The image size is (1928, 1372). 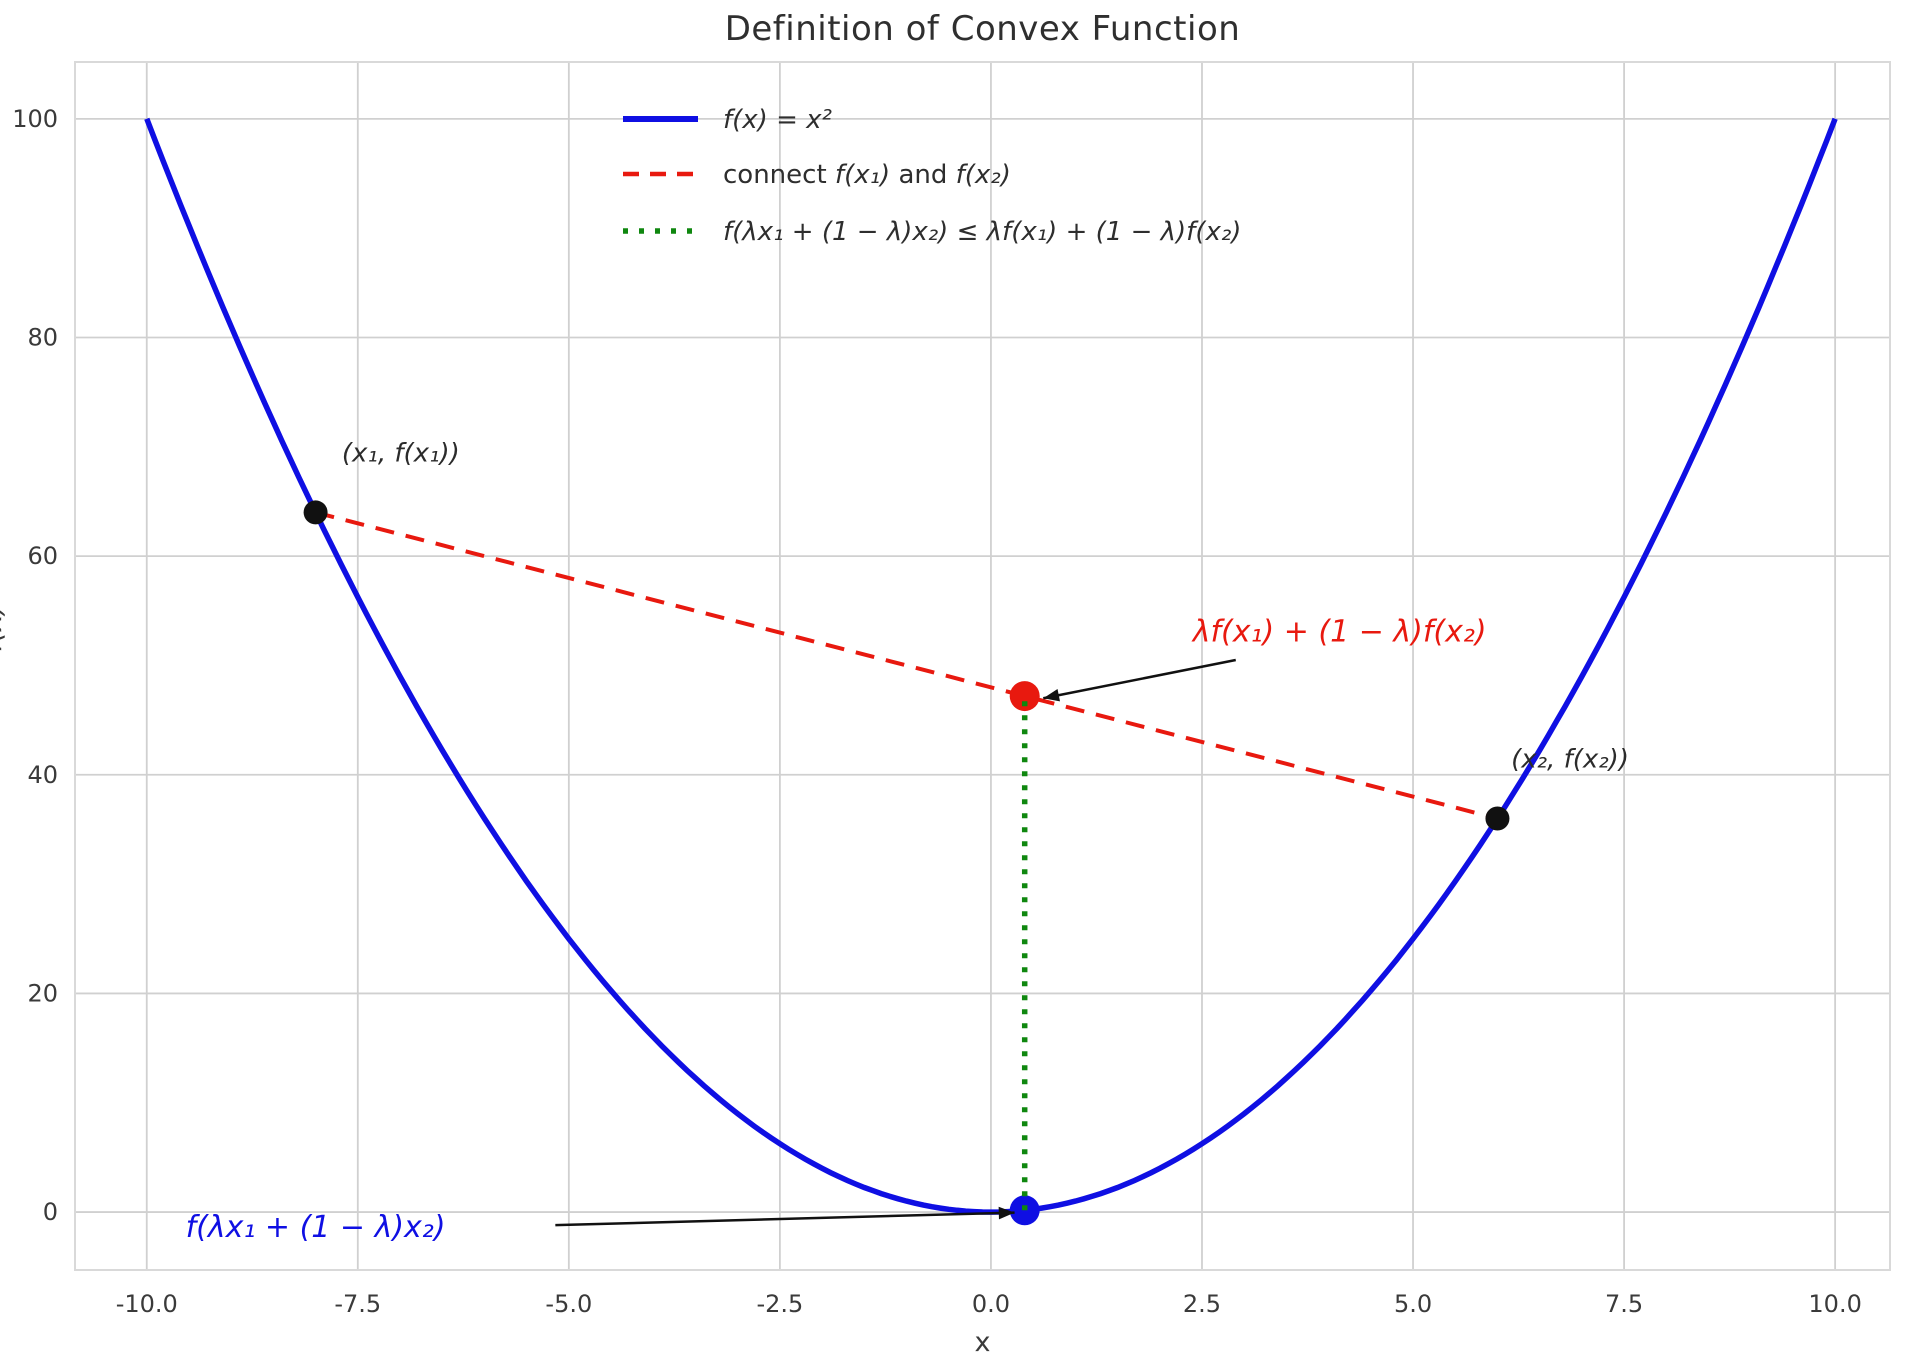 What do you see at coordinates (1624, 1304) in the screenshot?
I see `x-tick-label: 7.5` at bounding box center [1624, 1304].